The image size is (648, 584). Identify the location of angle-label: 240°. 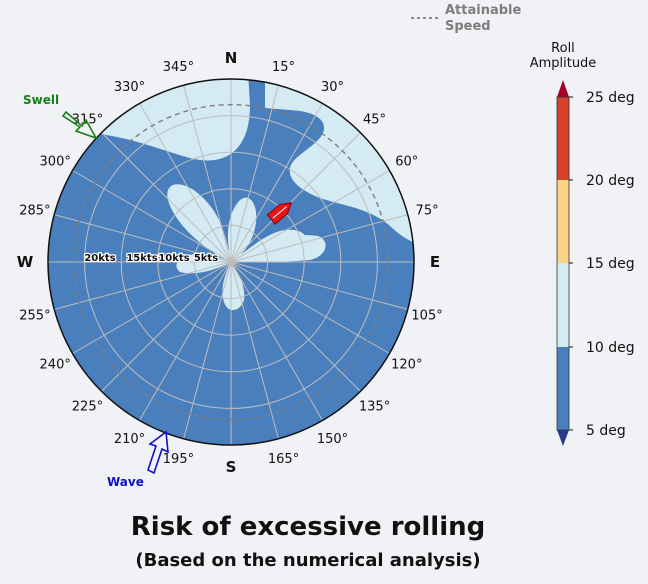
(55, 365).